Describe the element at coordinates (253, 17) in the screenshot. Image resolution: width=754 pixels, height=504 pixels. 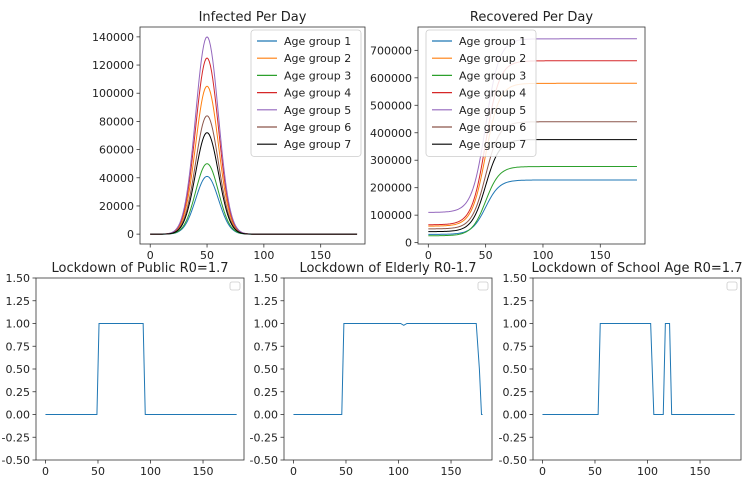
I see `chart-title: Infected Per Day` at that location.